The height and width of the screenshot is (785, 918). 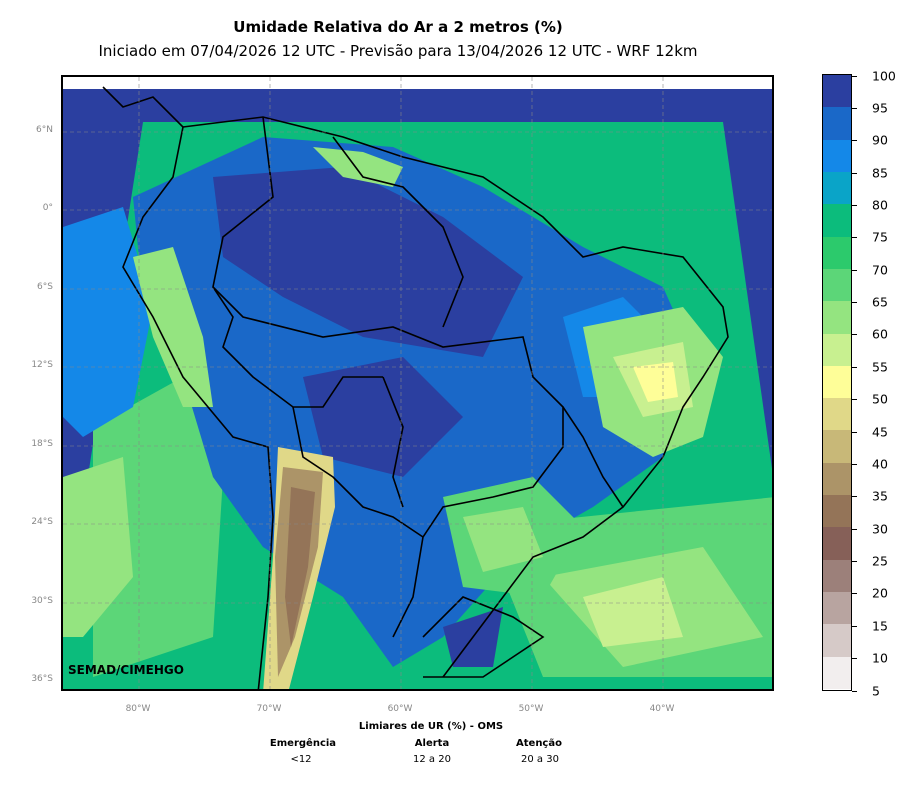 I want to click on colorbar-tick-label: 35, so click(x=880, y=496).